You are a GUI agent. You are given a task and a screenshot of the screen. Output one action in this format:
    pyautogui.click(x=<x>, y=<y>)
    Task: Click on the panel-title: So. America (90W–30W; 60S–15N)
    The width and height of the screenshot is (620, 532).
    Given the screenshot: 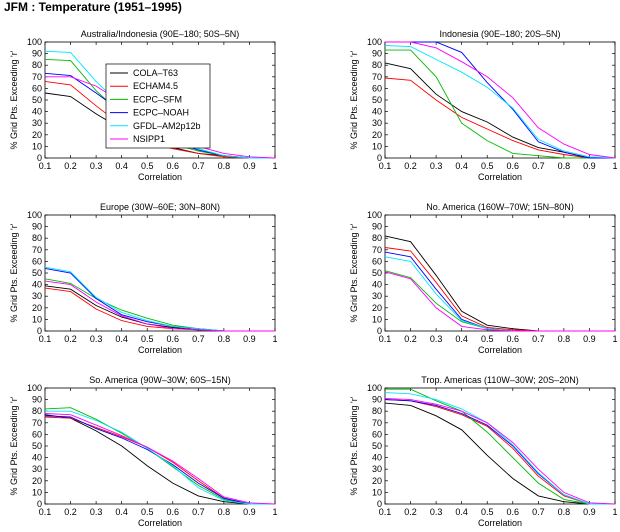 What is the action you would take?
    pyautogui.click(x=159, y=380)
    